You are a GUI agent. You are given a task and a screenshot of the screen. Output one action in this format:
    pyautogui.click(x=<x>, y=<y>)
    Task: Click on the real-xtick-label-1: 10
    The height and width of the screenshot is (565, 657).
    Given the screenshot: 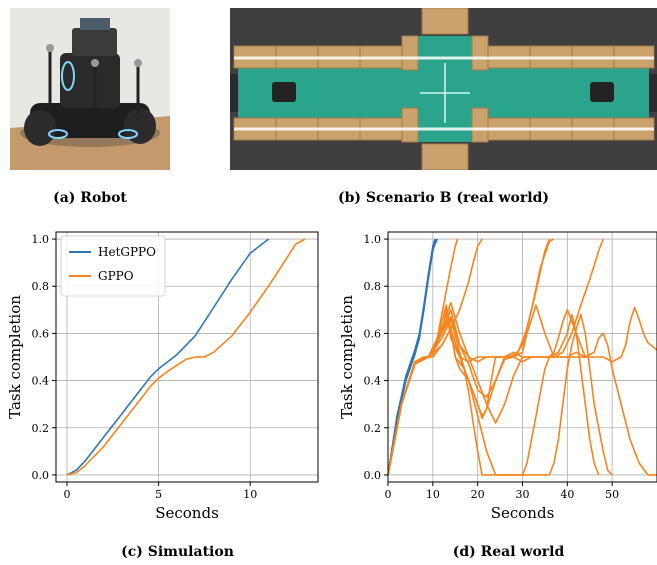 What is the action you would take?
    pyautogui.click(x=433, y=494)
    